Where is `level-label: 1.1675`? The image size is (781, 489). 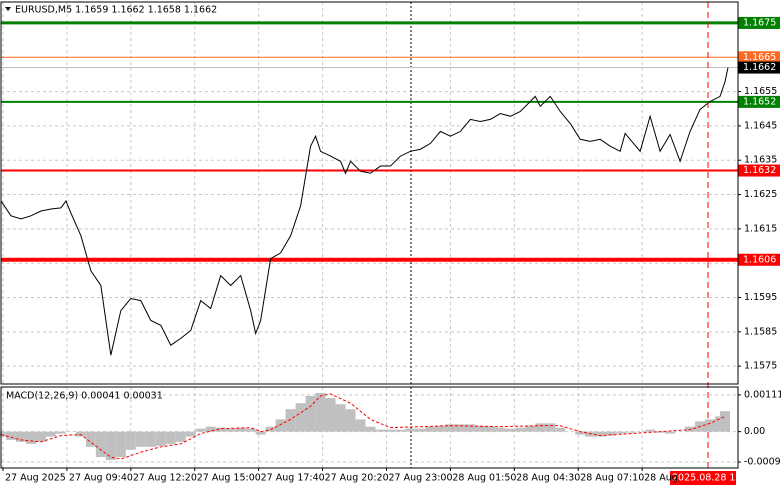 level-label: 1.1675 is located at coordinates (759, 22).